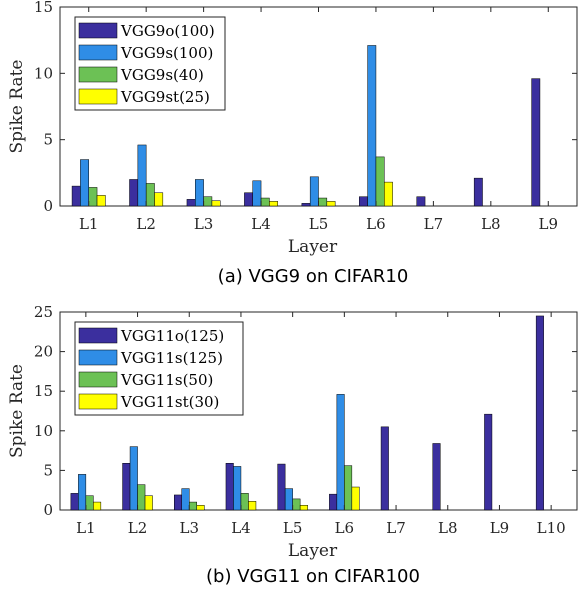 The height and width of the screenshot is (590, 582). Describe the element at coordinates (248, 199) in the screenshot. I see `bar-VGG9o(100)-L4` at that location.